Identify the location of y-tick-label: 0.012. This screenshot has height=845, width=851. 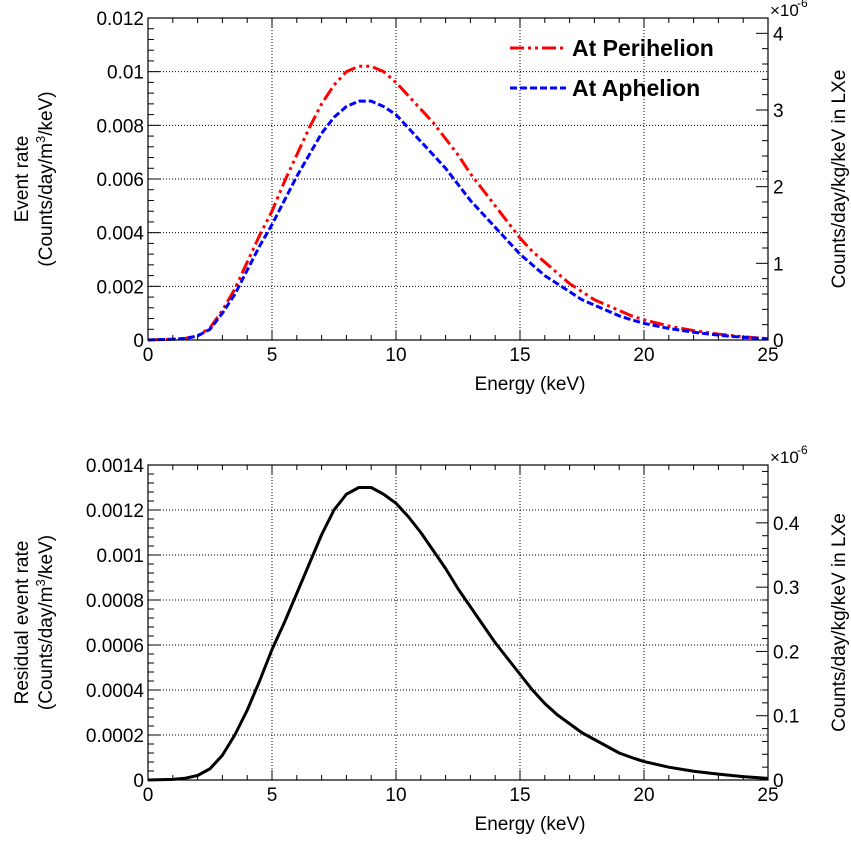
(120, 19).